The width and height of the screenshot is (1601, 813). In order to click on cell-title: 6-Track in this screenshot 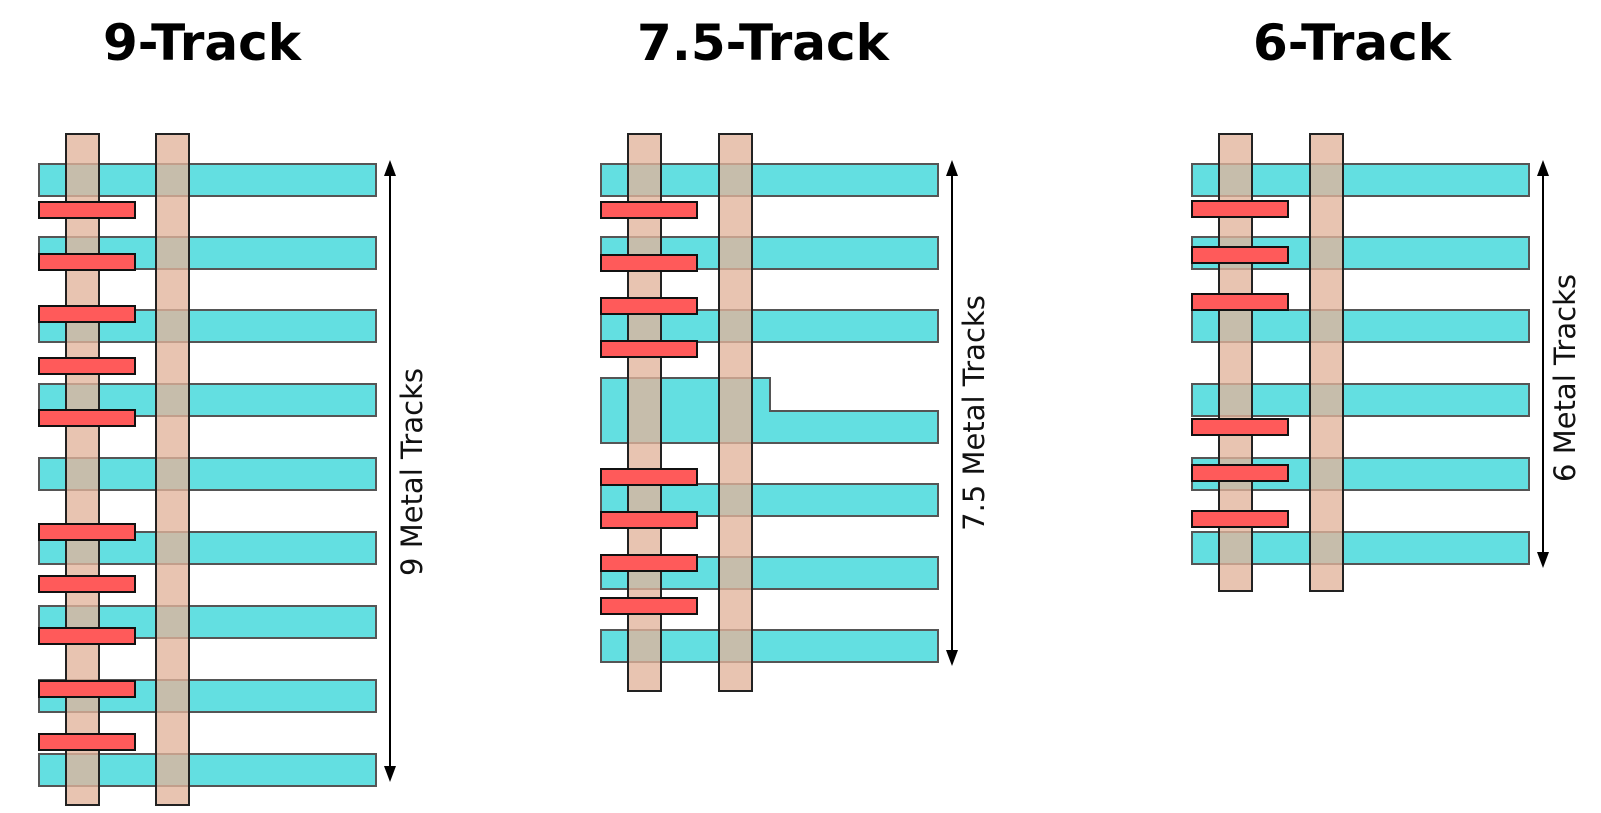, I will do `click(1353, 43)`.